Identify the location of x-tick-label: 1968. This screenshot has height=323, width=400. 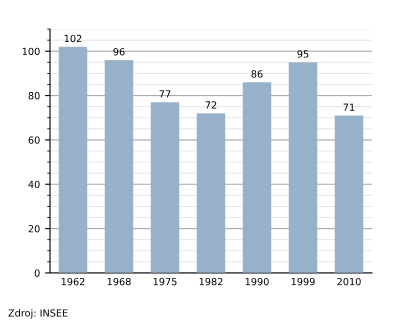
(119, 282).